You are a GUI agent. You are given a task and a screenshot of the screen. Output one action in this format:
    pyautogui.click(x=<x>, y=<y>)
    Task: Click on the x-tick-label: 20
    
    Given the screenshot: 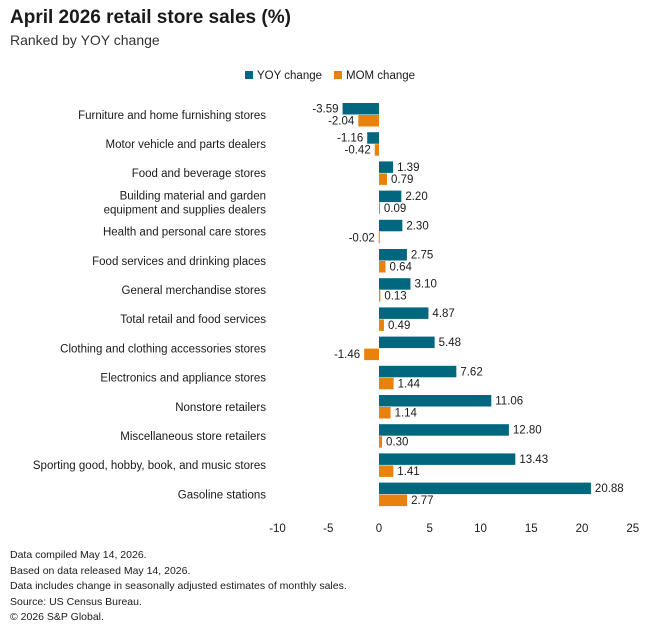 What is the action you would take?
    pyautogui.click(x=582, y=529)
    